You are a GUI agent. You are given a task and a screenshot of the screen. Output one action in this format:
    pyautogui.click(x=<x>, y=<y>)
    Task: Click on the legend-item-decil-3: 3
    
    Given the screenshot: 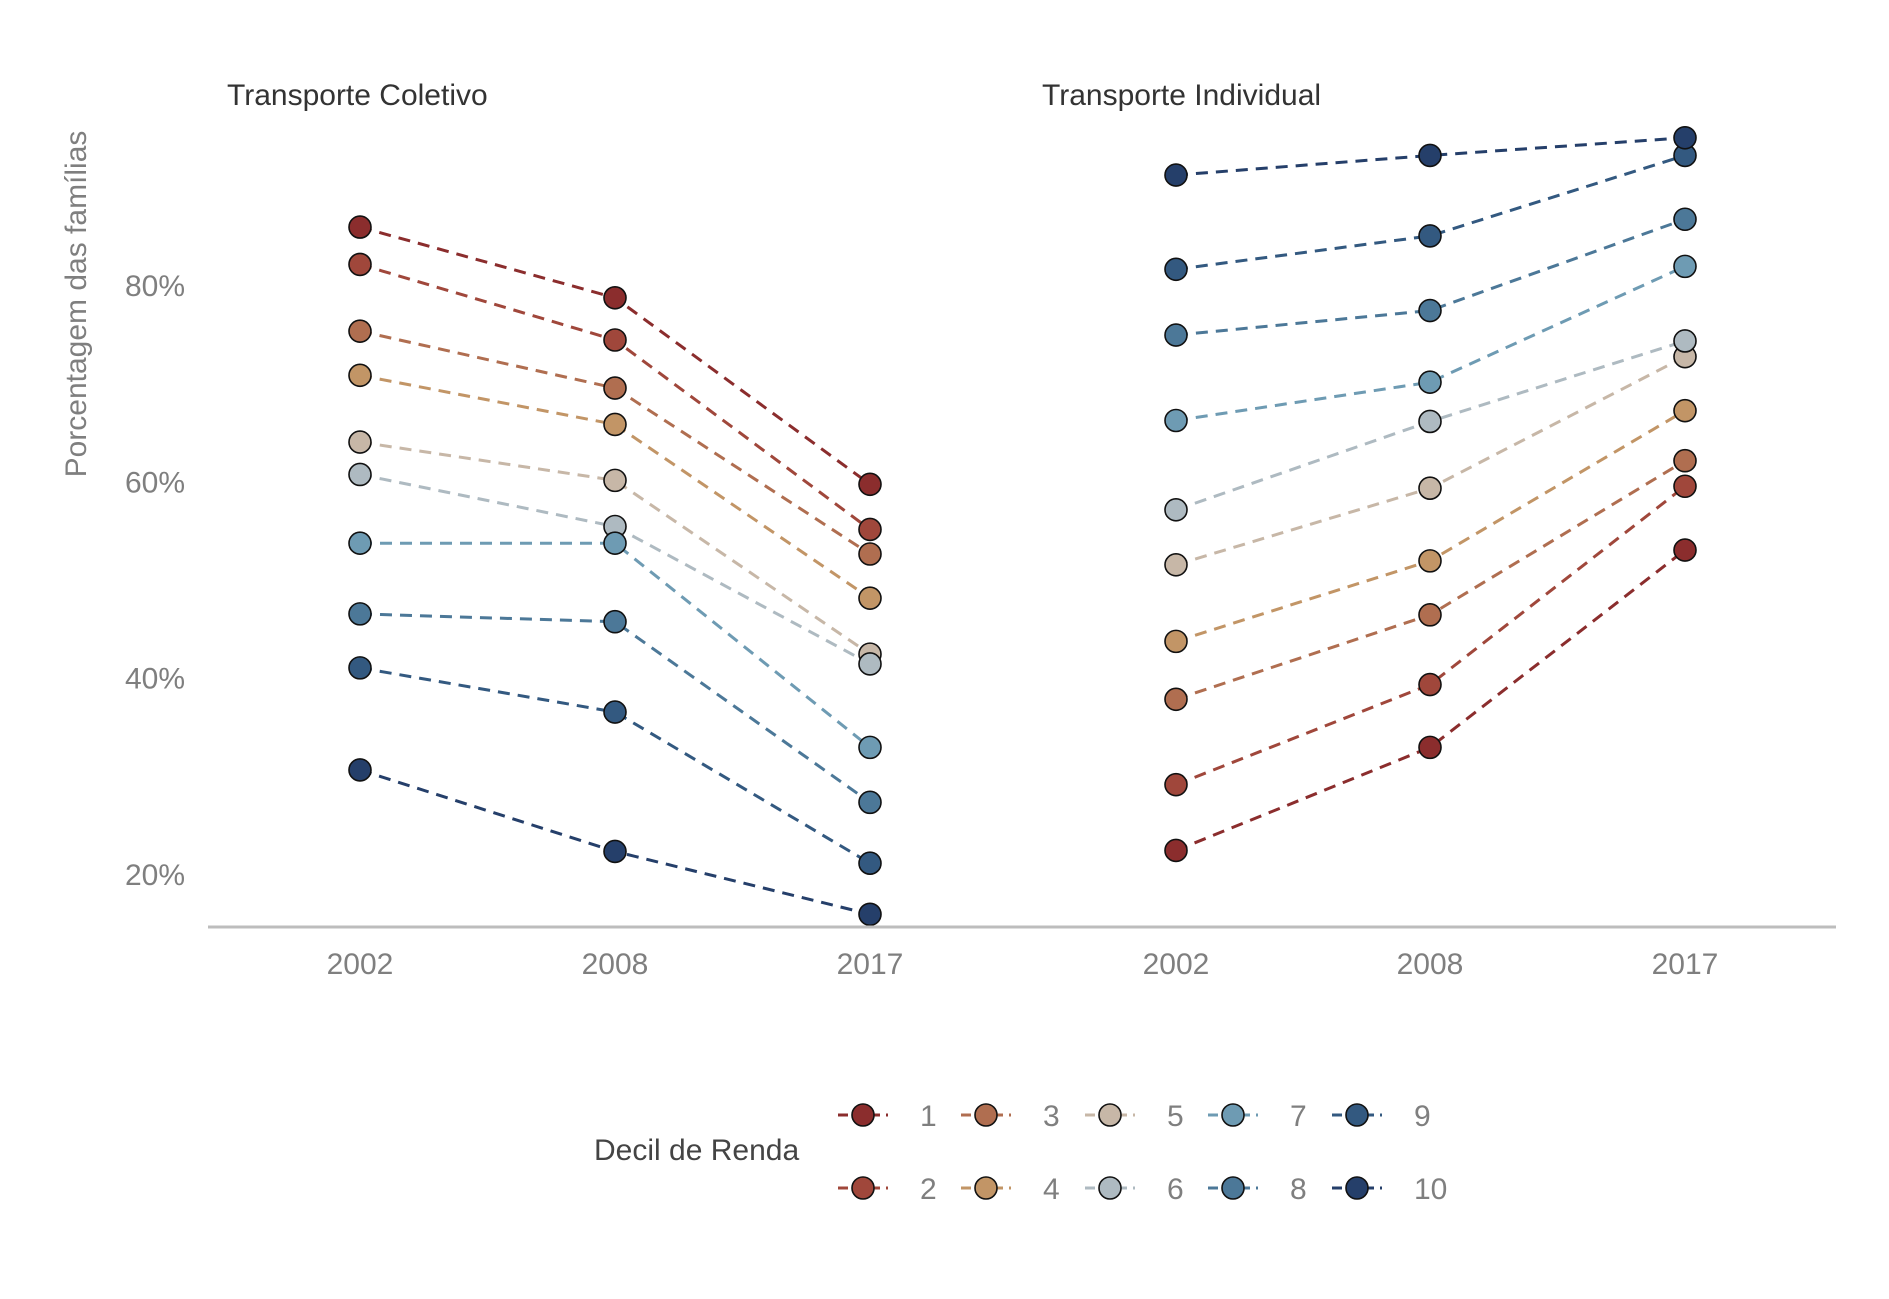 What is the action you would take?
    pyautogui.click(x=1010, y=1116)
    